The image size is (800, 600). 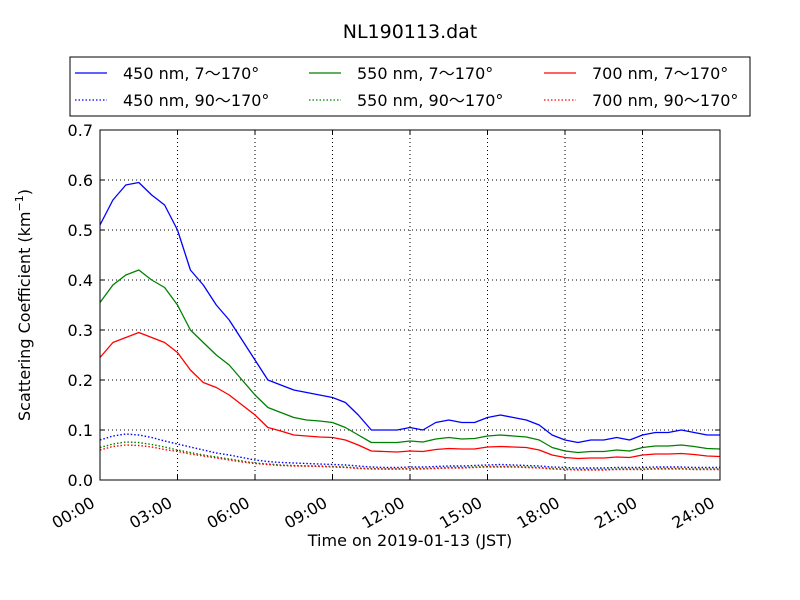 What do you see at coordinates (305, 513) in the screenshot?
I see `x-tick-label: 09:00` at bounding box center [305, 513].